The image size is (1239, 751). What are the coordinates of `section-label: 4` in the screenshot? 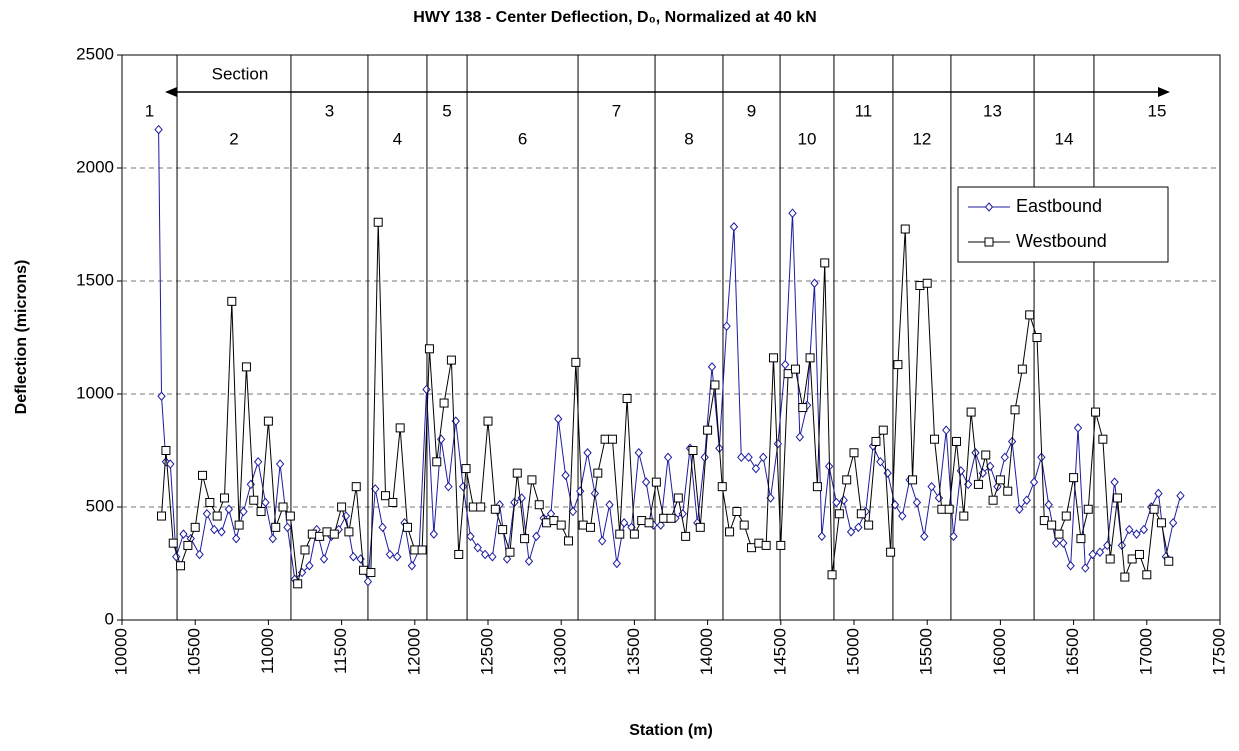 It's located at (397, 138).